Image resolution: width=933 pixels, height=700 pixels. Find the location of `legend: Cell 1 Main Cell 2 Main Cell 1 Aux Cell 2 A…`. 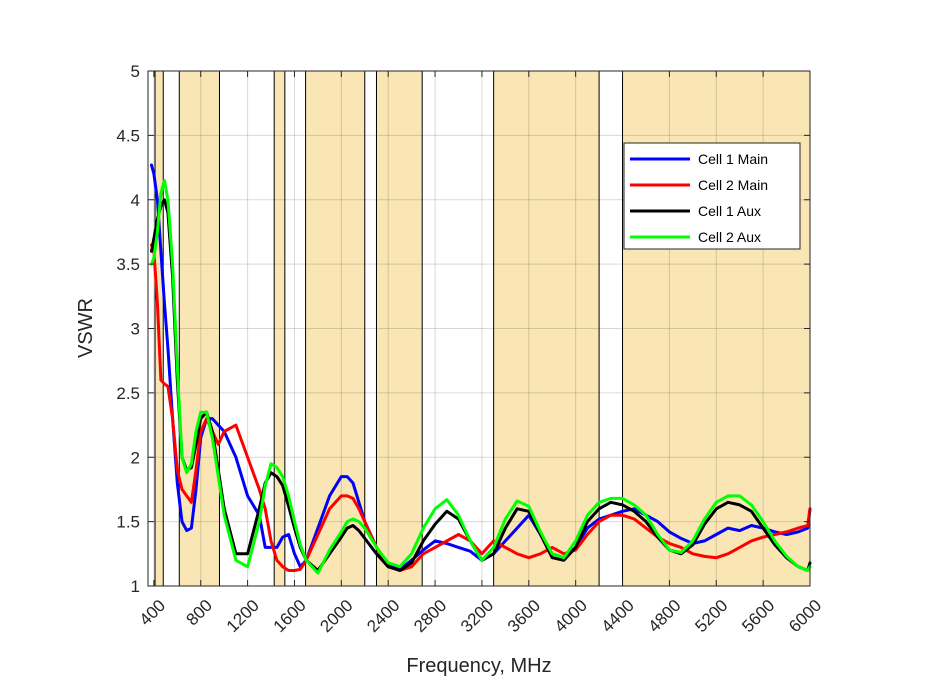

legend: Cell 1 Main Cell 2 Main Cell 1 Aux Cell 2 A… is located at coordinates (712, 196).